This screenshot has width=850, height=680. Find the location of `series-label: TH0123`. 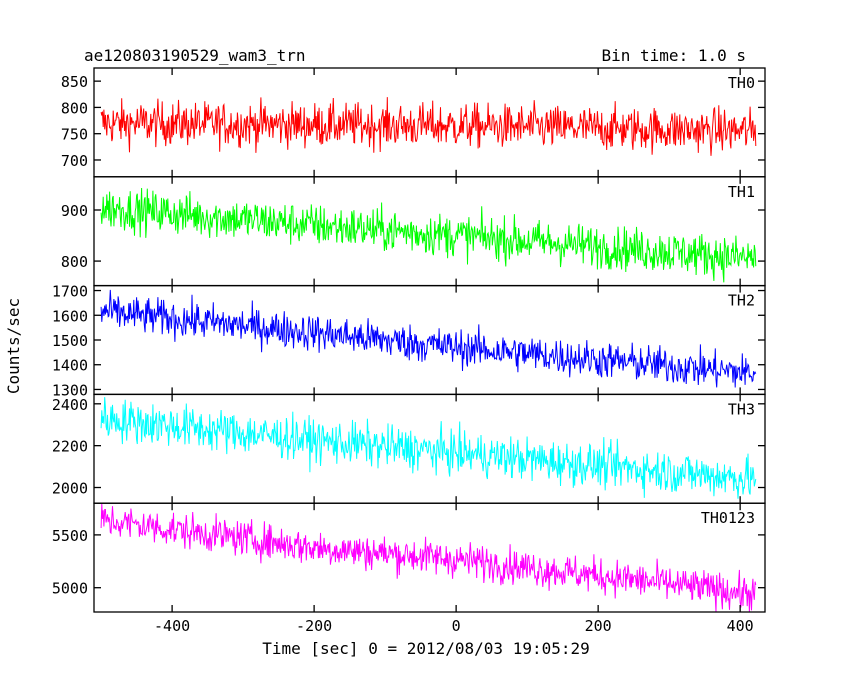

series-label: TH0123 is located at coordinates (728, 518).